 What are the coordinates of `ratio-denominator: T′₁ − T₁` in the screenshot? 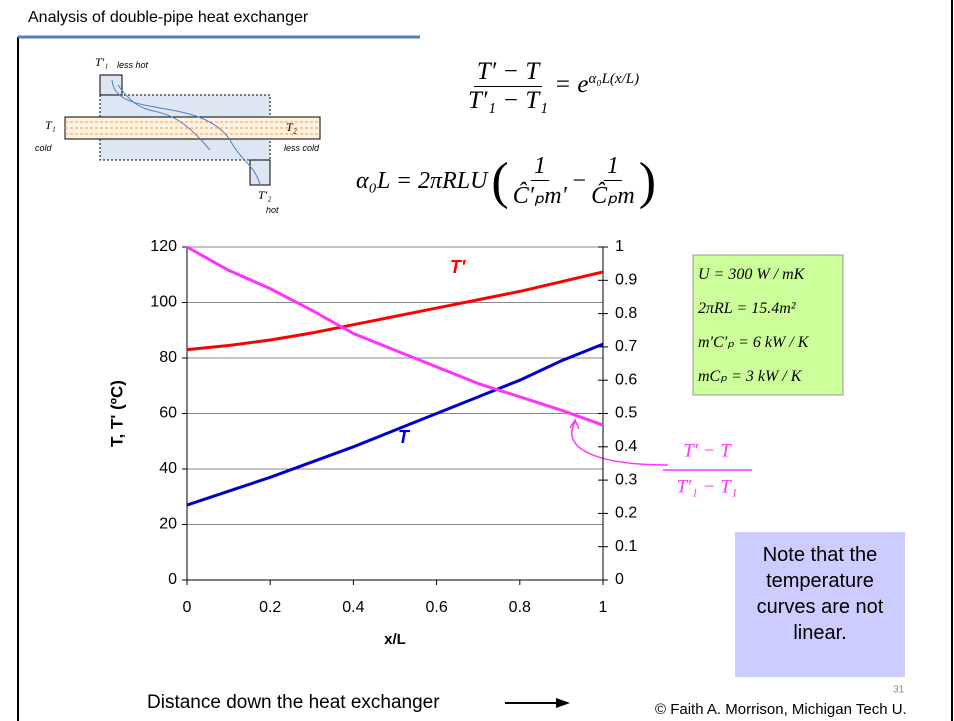 It's located at (707, 486).